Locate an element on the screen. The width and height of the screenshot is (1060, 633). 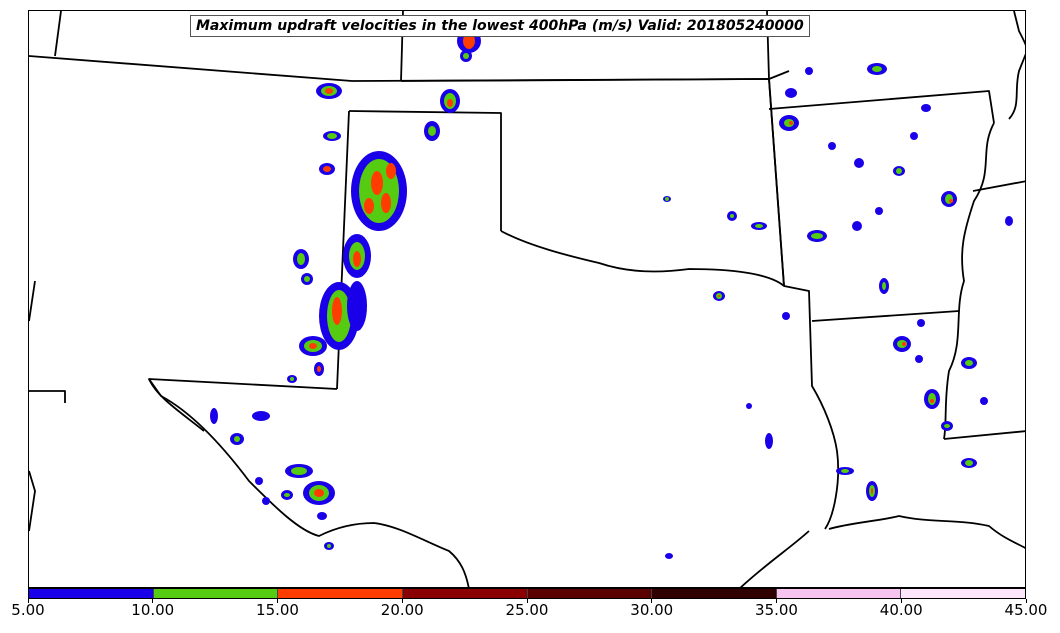
border-ar-la is located at coordinates (885, 316).